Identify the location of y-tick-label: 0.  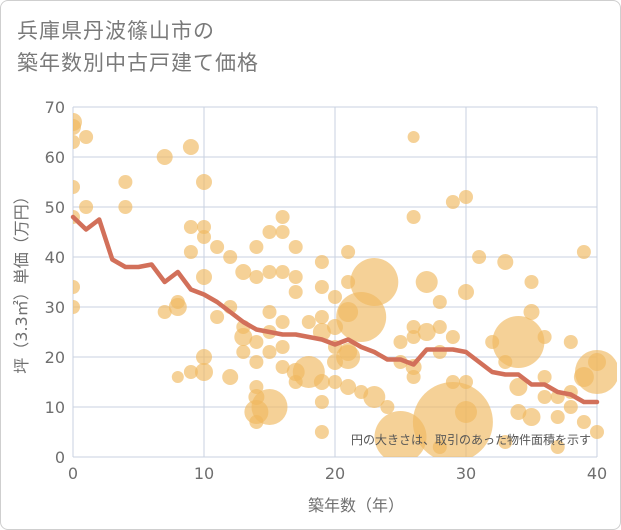
(60, 457).